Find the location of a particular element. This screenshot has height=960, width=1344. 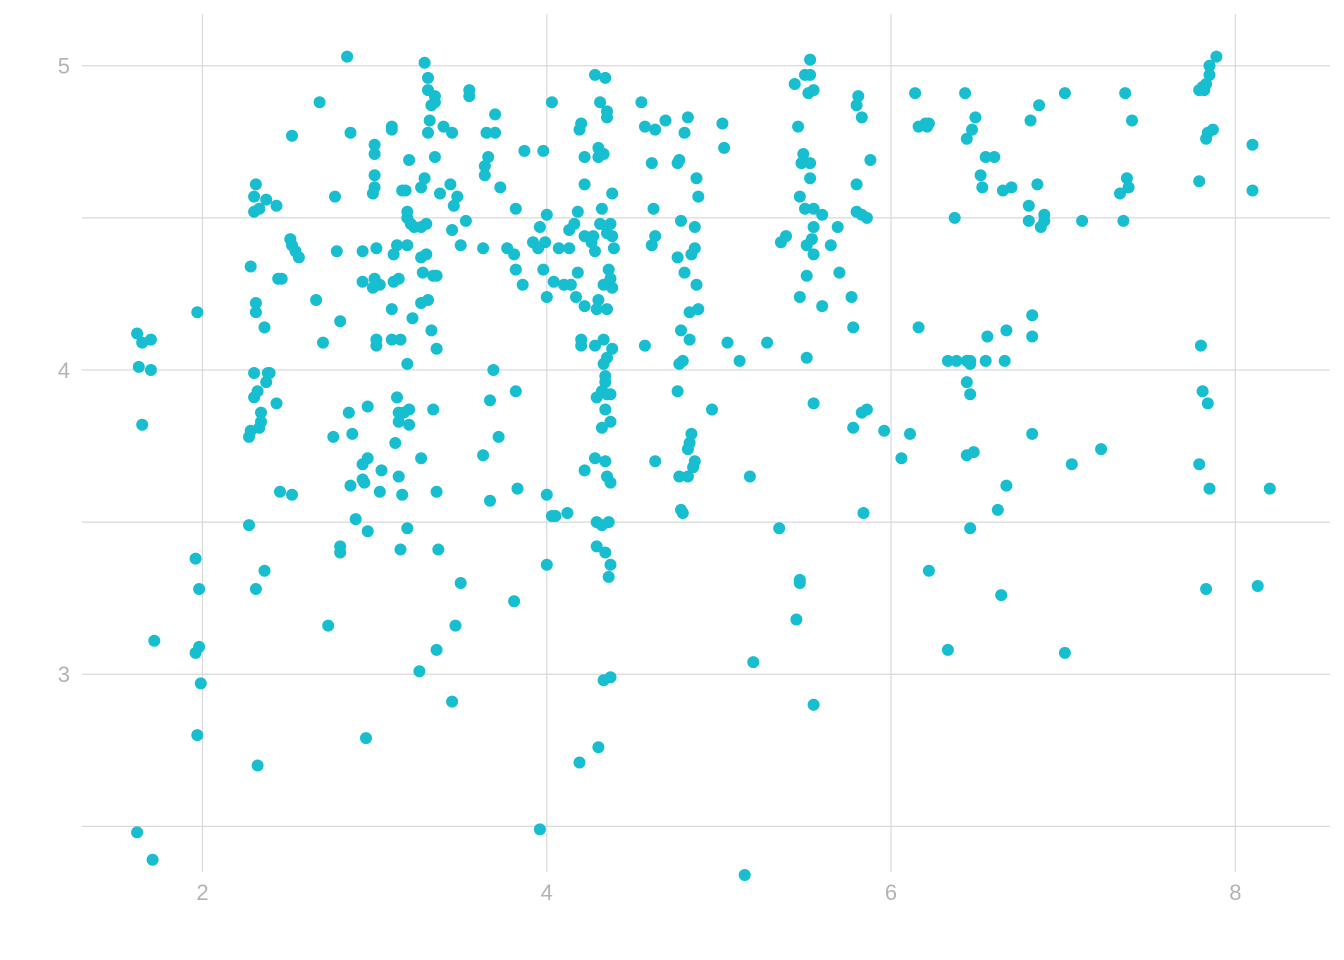

y-tick-label: 3 is located at coordinates (64, 674).